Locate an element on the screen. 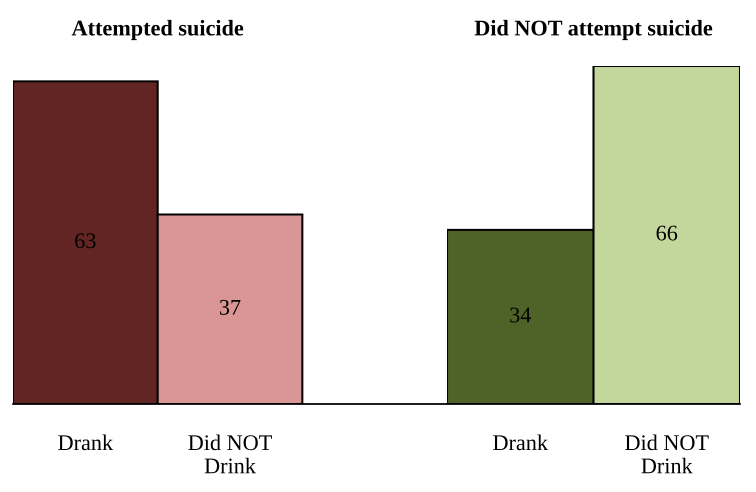  data-label: 37 is located at coordinates (230, 307).